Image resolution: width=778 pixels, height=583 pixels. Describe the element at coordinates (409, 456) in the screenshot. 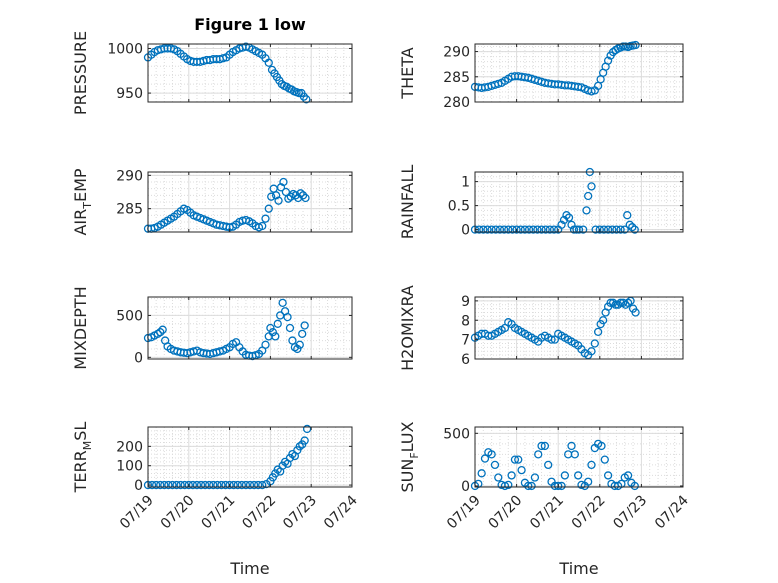

I see `y-axis-label: SUNFLUX` at that location.